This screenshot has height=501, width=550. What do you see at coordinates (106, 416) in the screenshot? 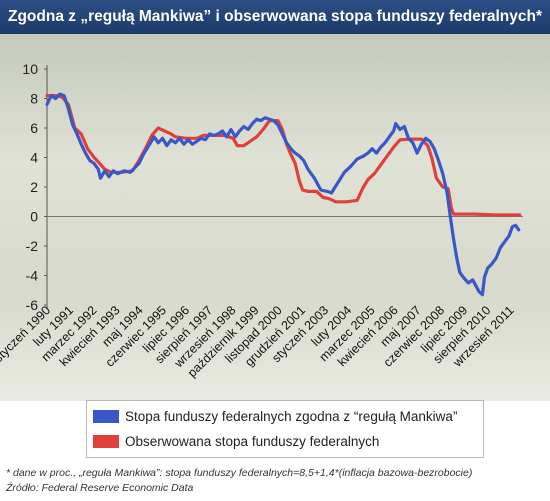
I see `legend-swatch-mankiw` at bounding box center [106, 416].